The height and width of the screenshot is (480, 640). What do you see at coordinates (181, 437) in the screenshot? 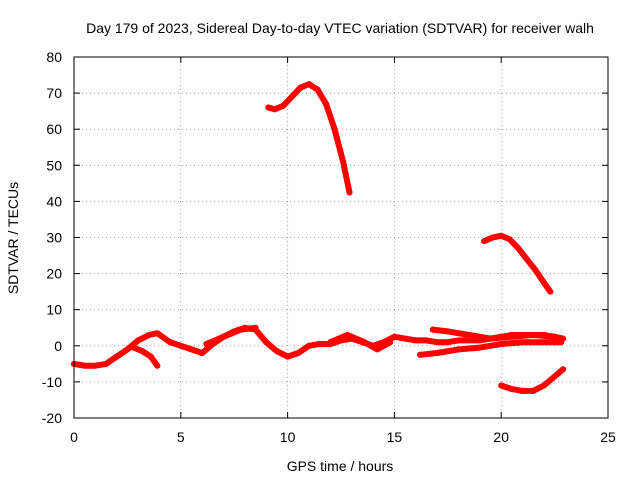
I see `x-tick-label: 5` at bounding box center [181, 437].